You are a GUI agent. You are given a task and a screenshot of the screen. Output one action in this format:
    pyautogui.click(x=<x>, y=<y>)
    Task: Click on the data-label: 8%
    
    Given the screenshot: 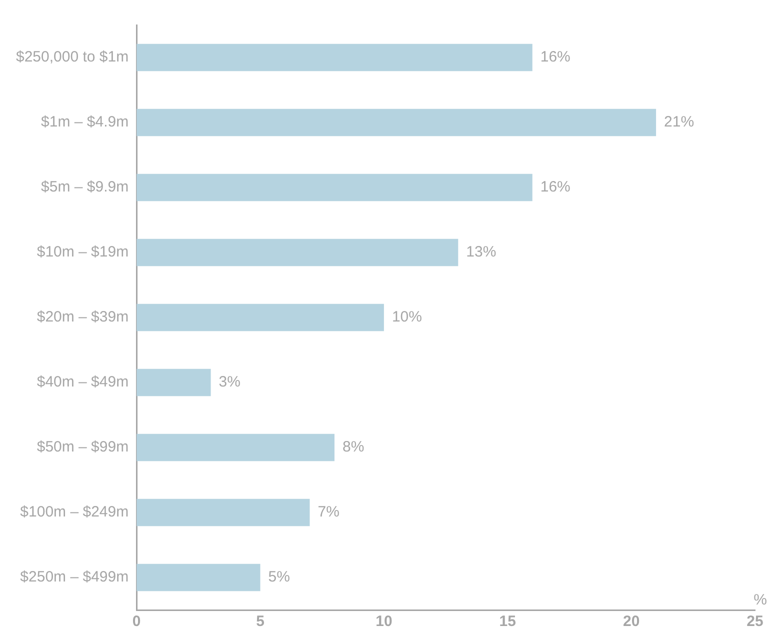 What is the action you would take?
    pyautogui.click(x=353, y=447)
    